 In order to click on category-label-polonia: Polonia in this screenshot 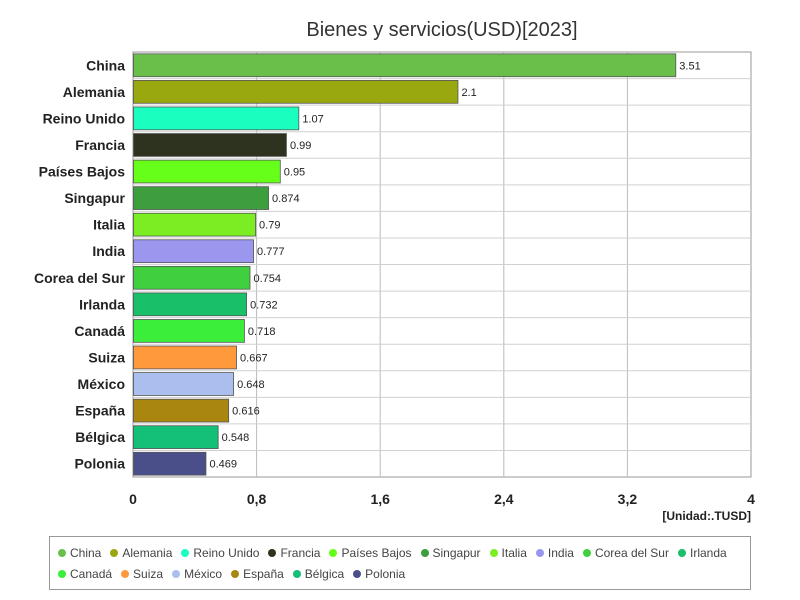, I will do `click(99, 464)`.